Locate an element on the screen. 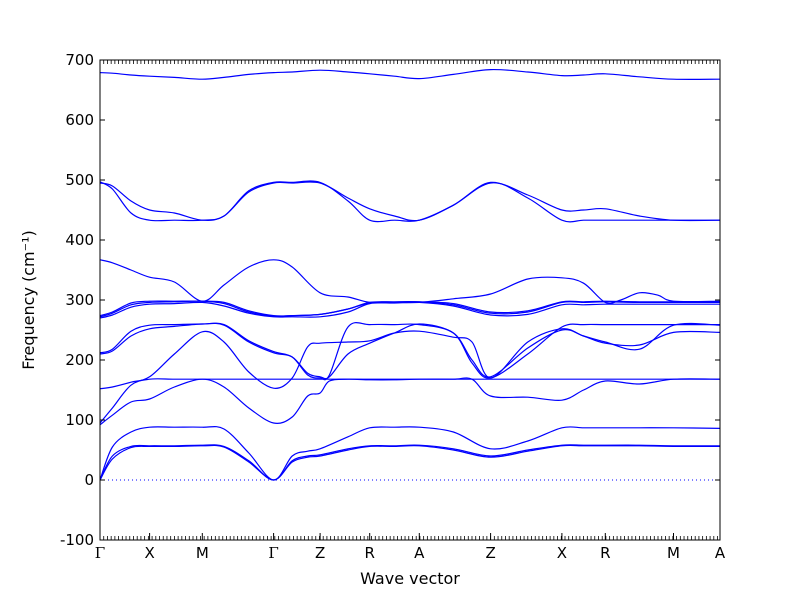  y-tick-label: 600 is located at coordinates (79, 120).